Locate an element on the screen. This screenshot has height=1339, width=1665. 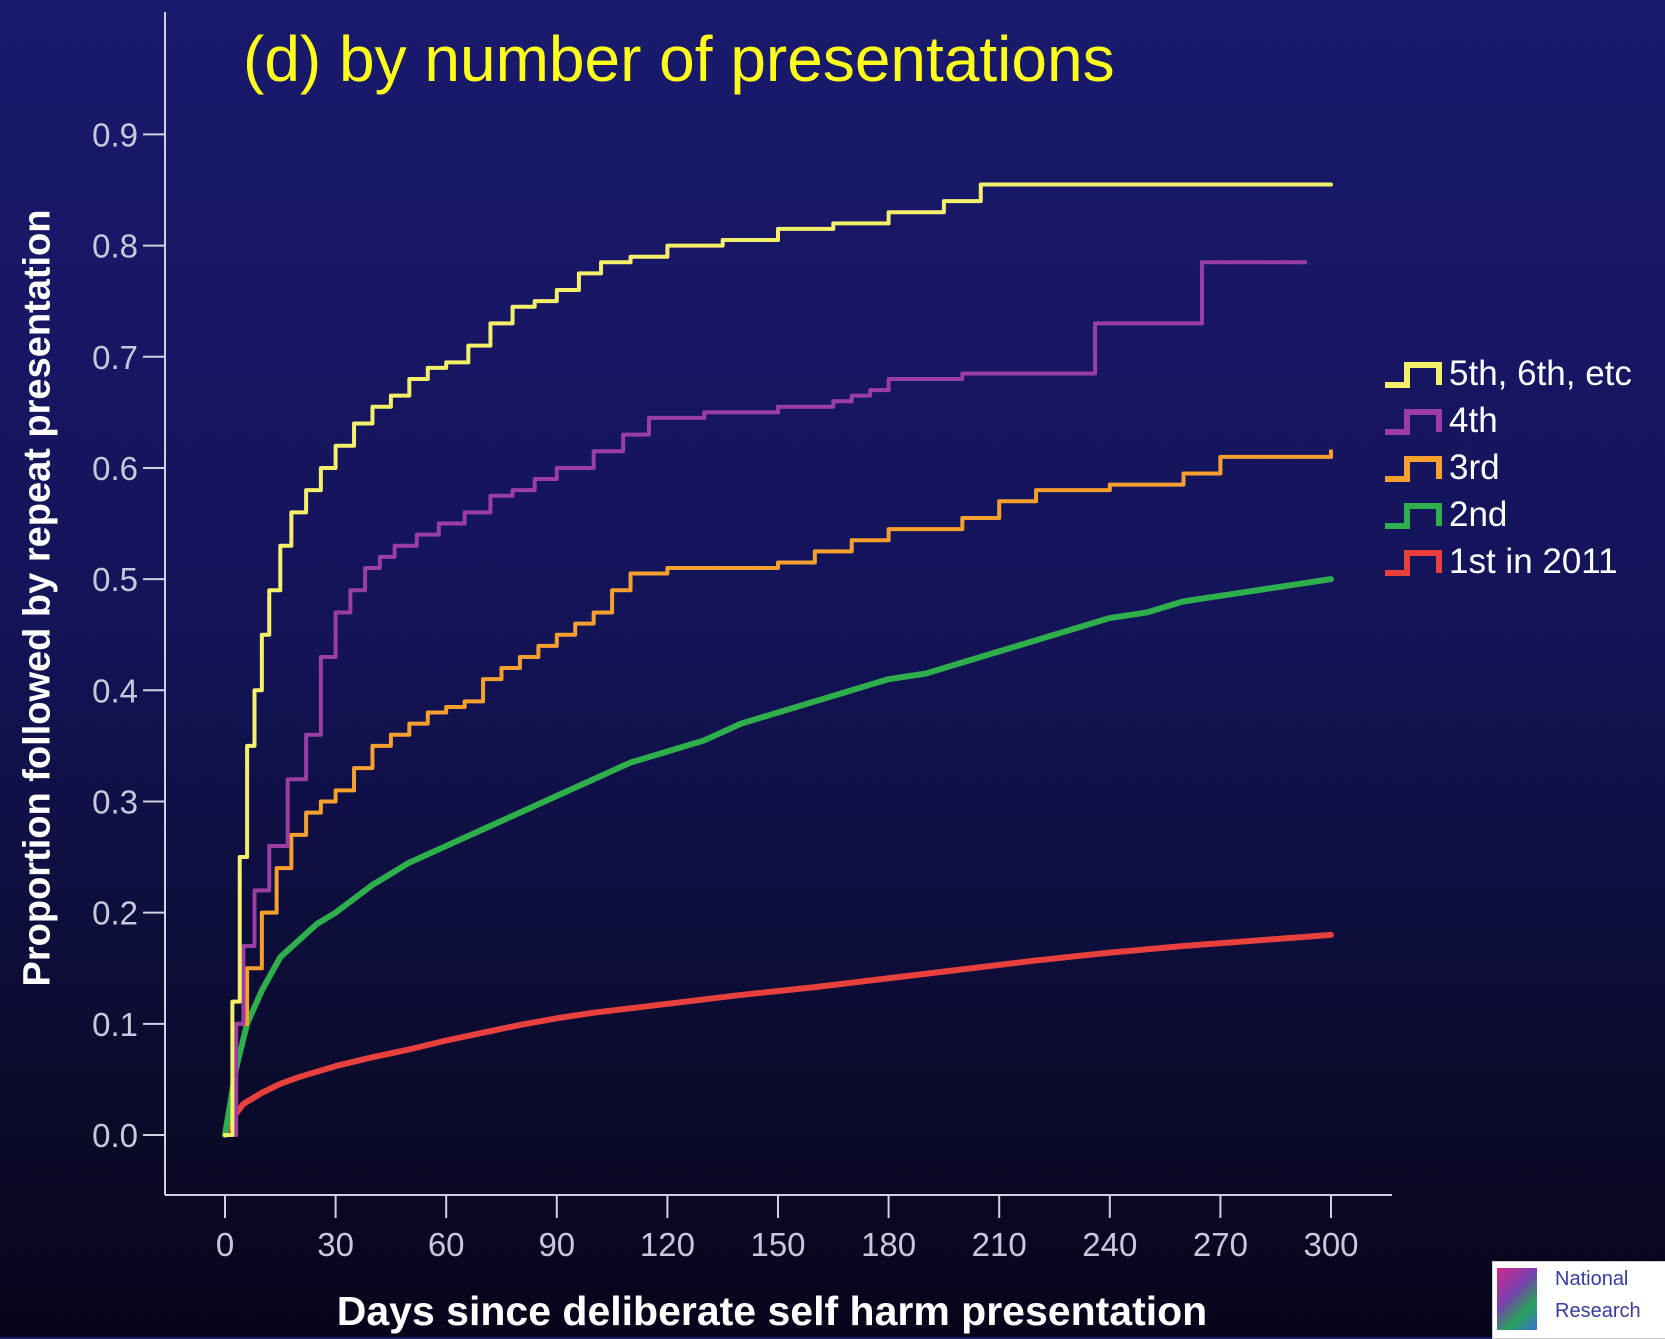
x-tick-label: 90 is located at coordinates (556, 1244).